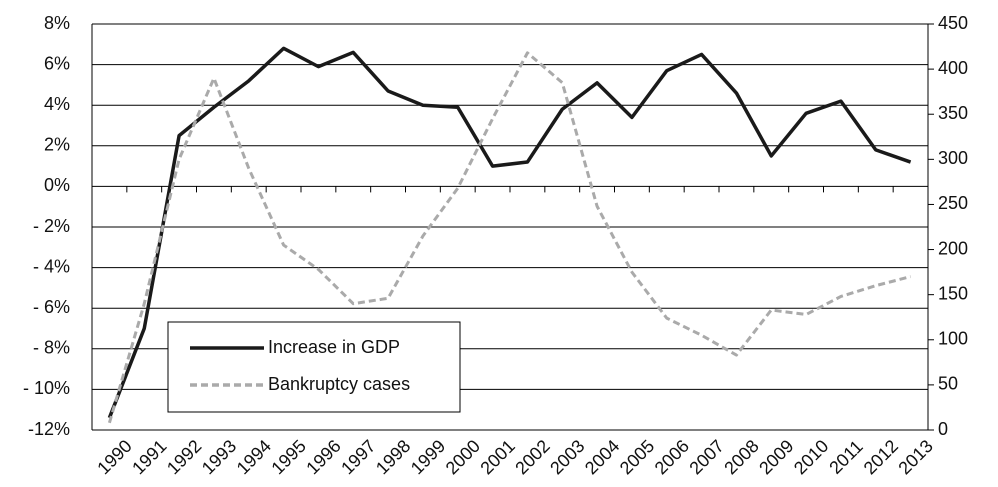  Describe the element at coordinates (953, 68) in the screenshot. I see `y2-tick-label: 400` at that location.